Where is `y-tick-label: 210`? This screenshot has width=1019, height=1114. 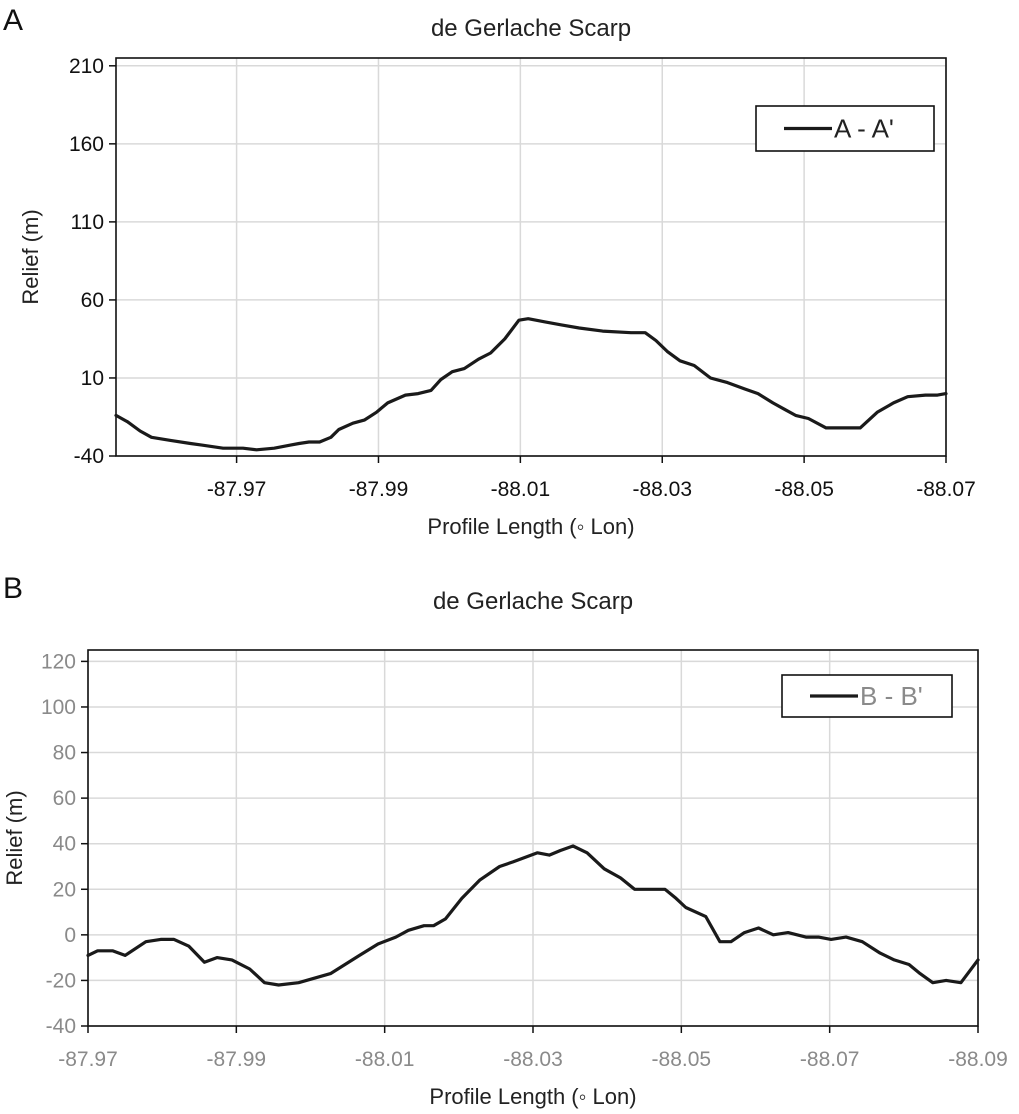 y-tick-label: 210 is located at coordinates (86, 66).